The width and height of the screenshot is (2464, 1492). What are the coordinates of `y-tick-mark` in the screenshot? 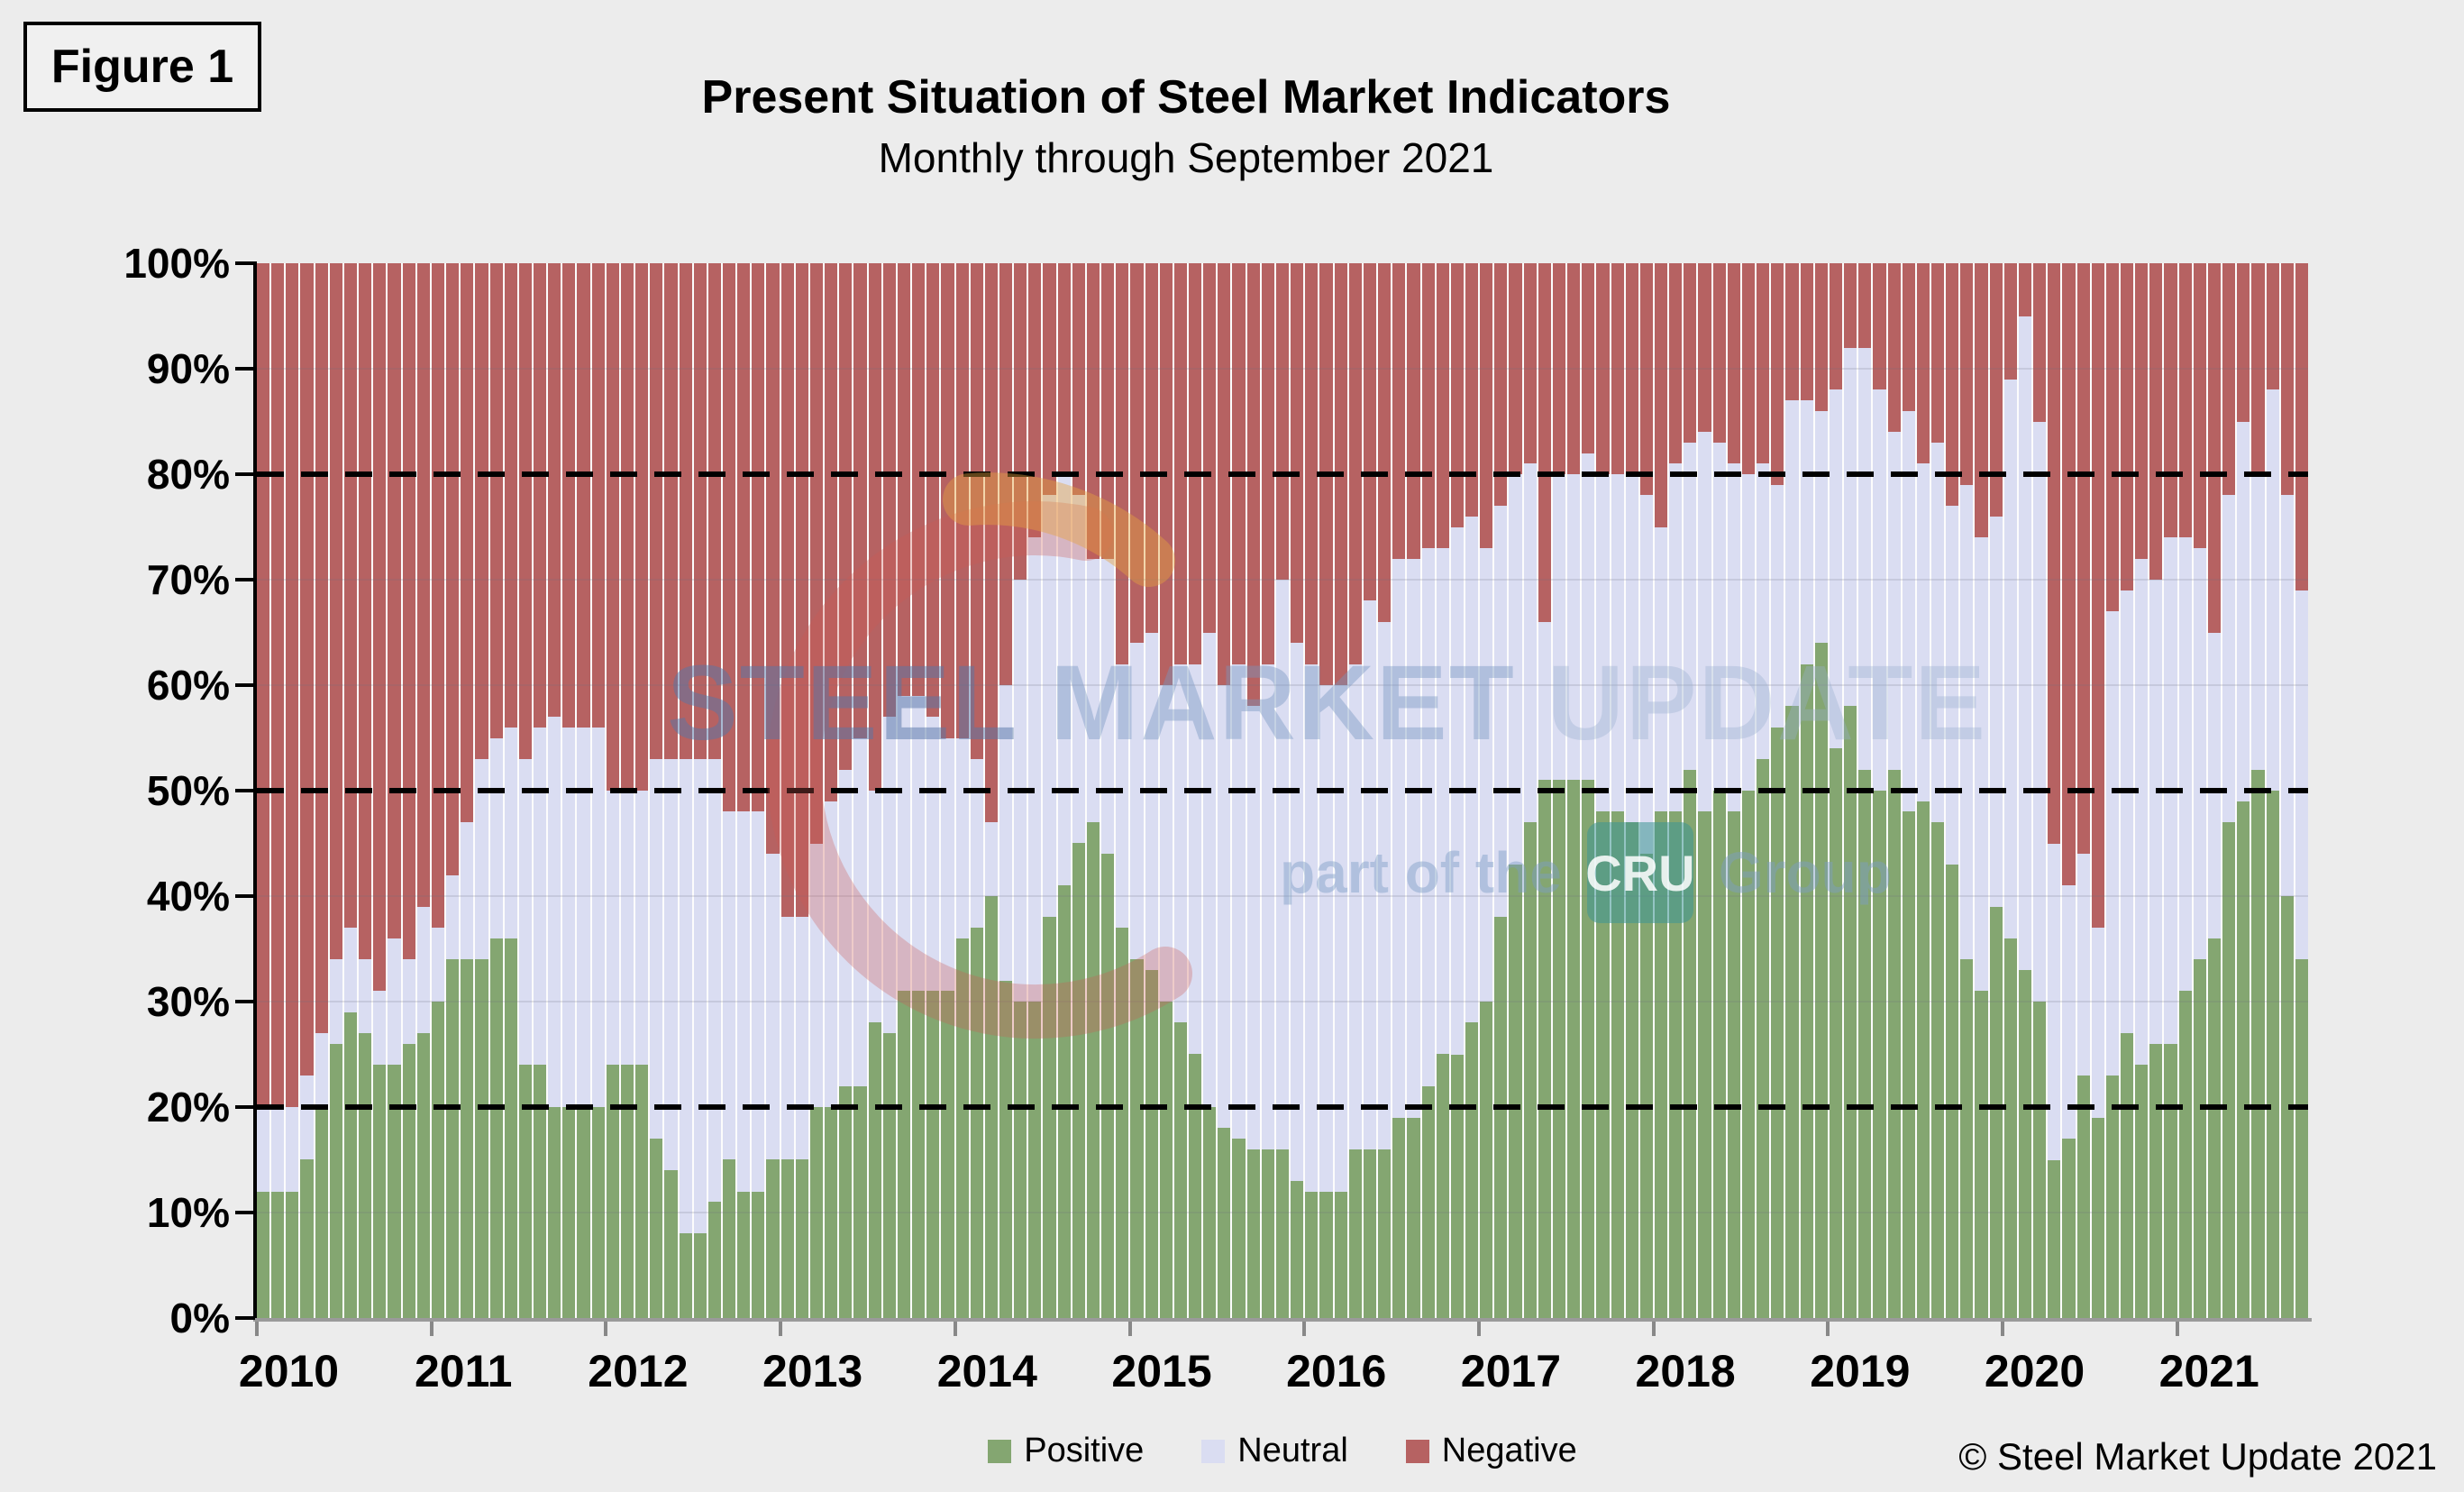 It's located at (245, 790).